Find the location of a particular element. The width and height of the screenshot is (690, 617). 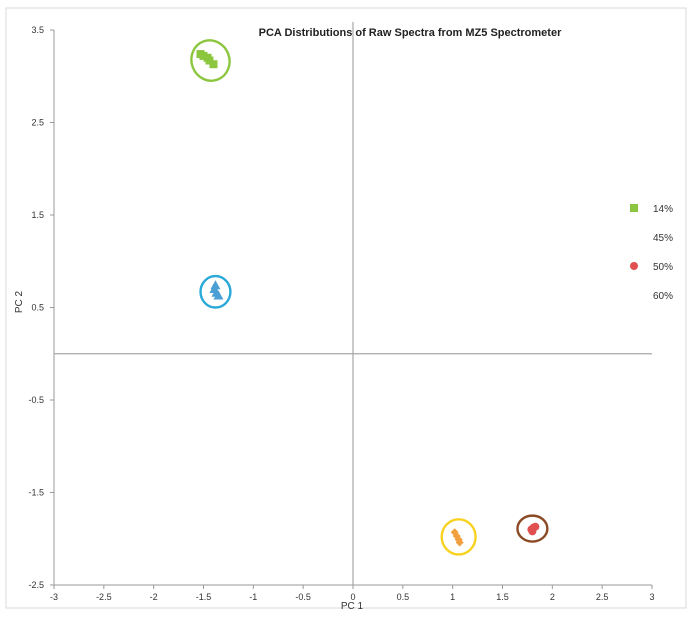

data-point-14pct is located at coordinates (213, 64).